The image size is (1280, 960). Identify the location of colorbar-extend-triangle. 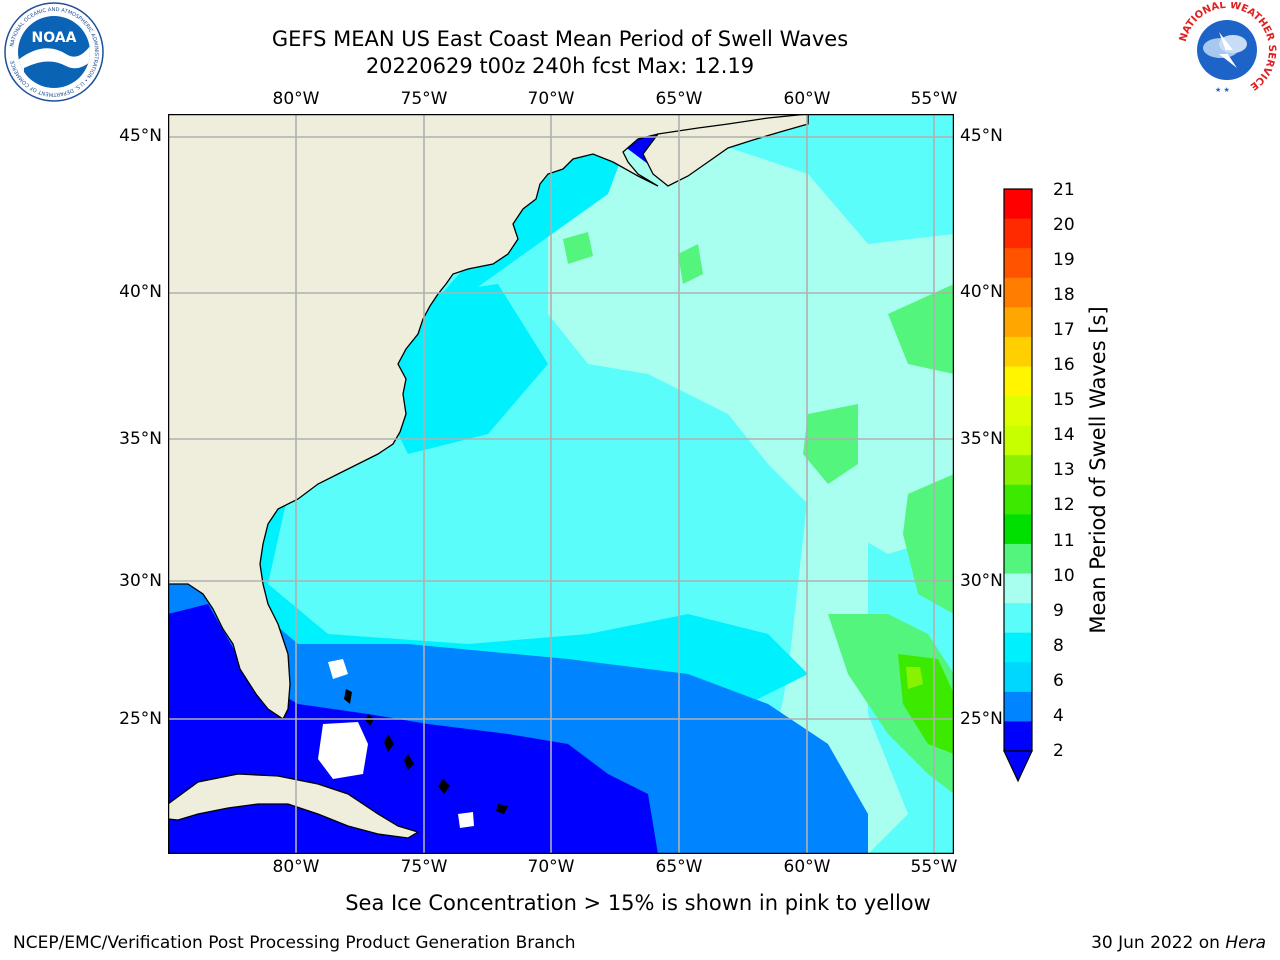
(1018, 766).